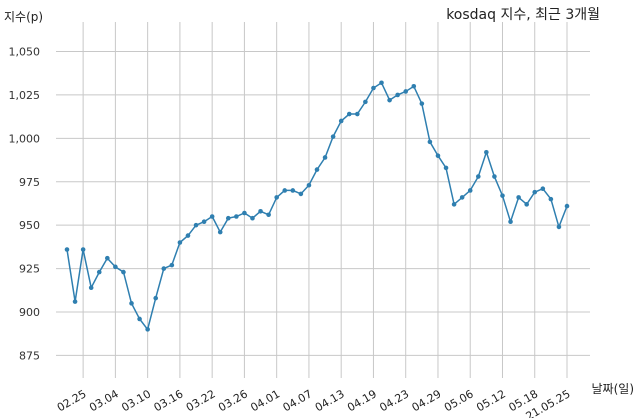  Describe the element at coordinates (427, 400) in the screenshot. I see `x-tick-label: 04.29` at that location.